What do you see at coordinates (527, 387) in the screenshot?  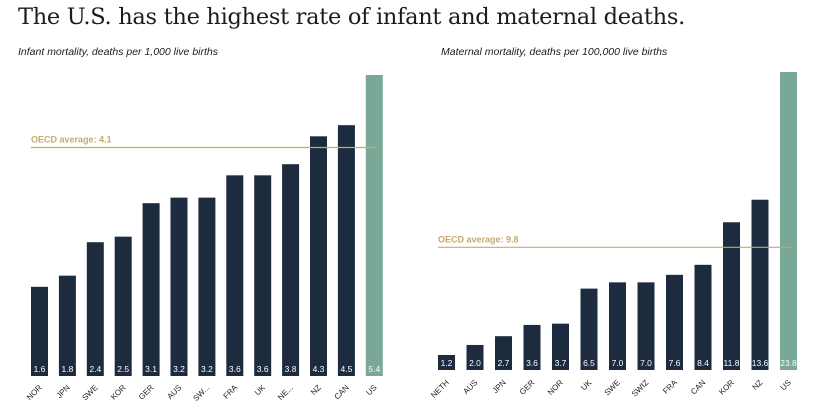 I see `tick-label-maternal-3: GER` at bounding box center [527, 387].